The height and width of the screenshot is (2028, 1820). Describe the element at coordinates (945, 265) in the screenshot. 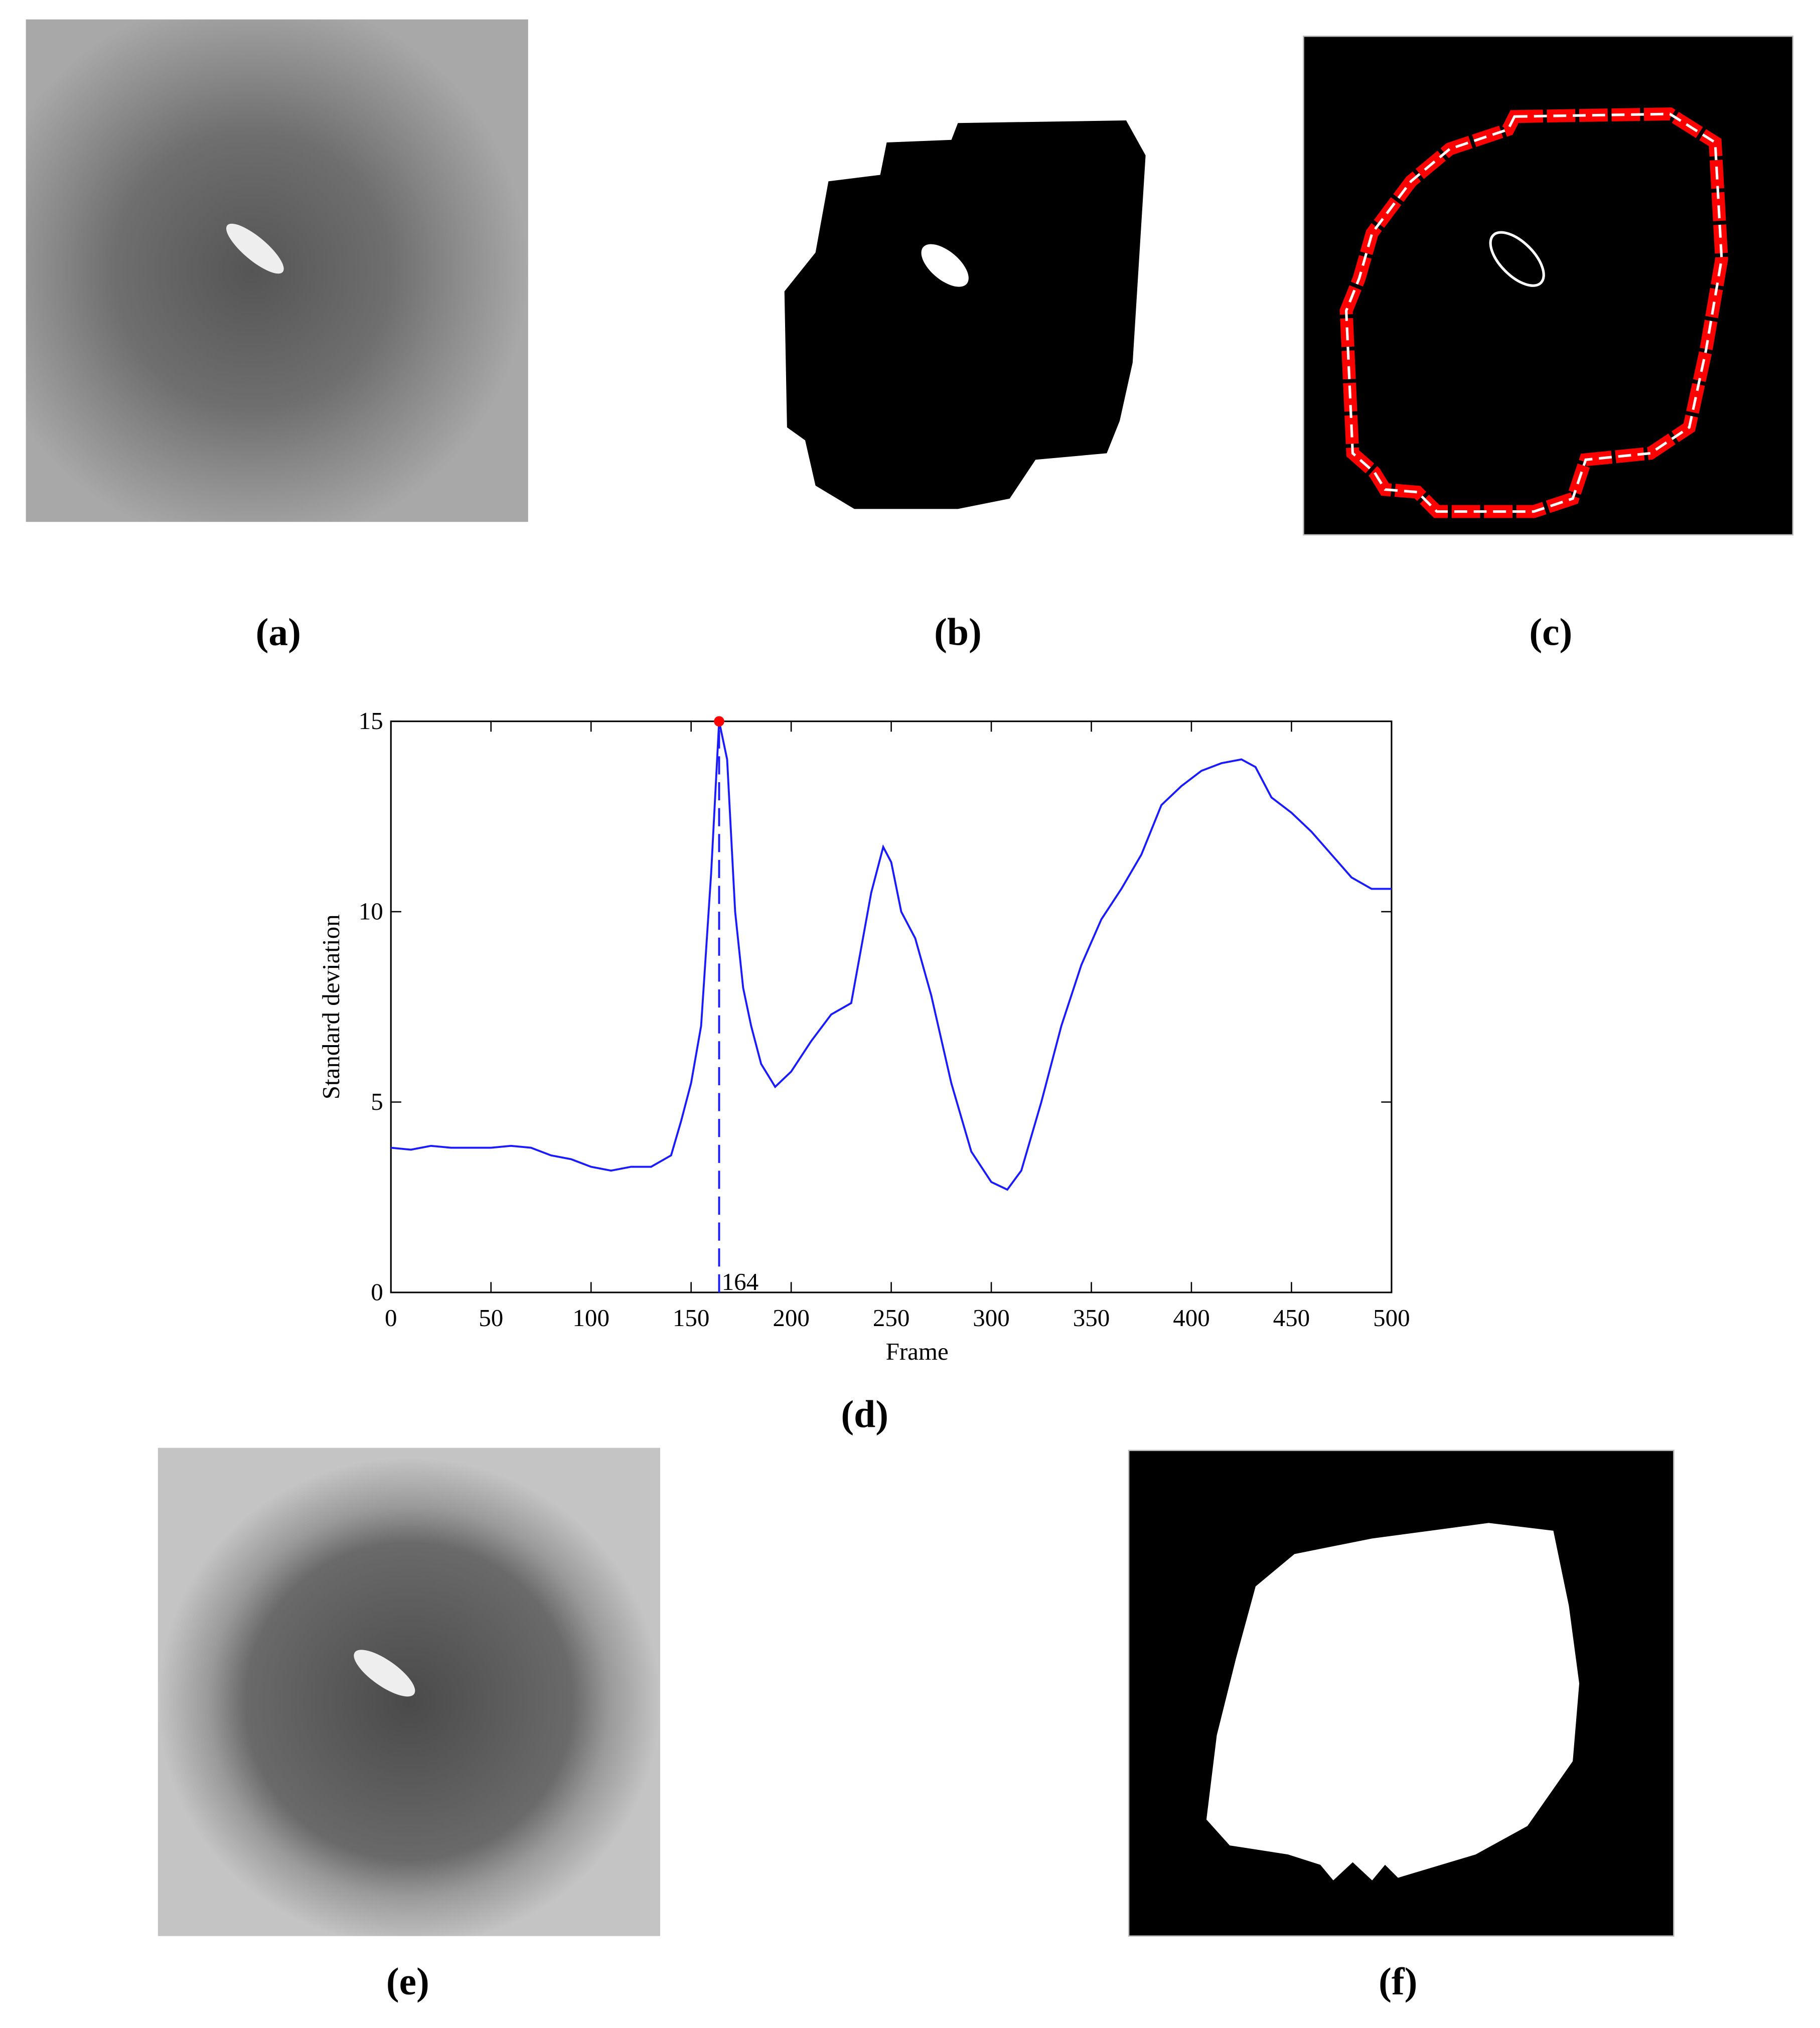

I see `hole` at that location.